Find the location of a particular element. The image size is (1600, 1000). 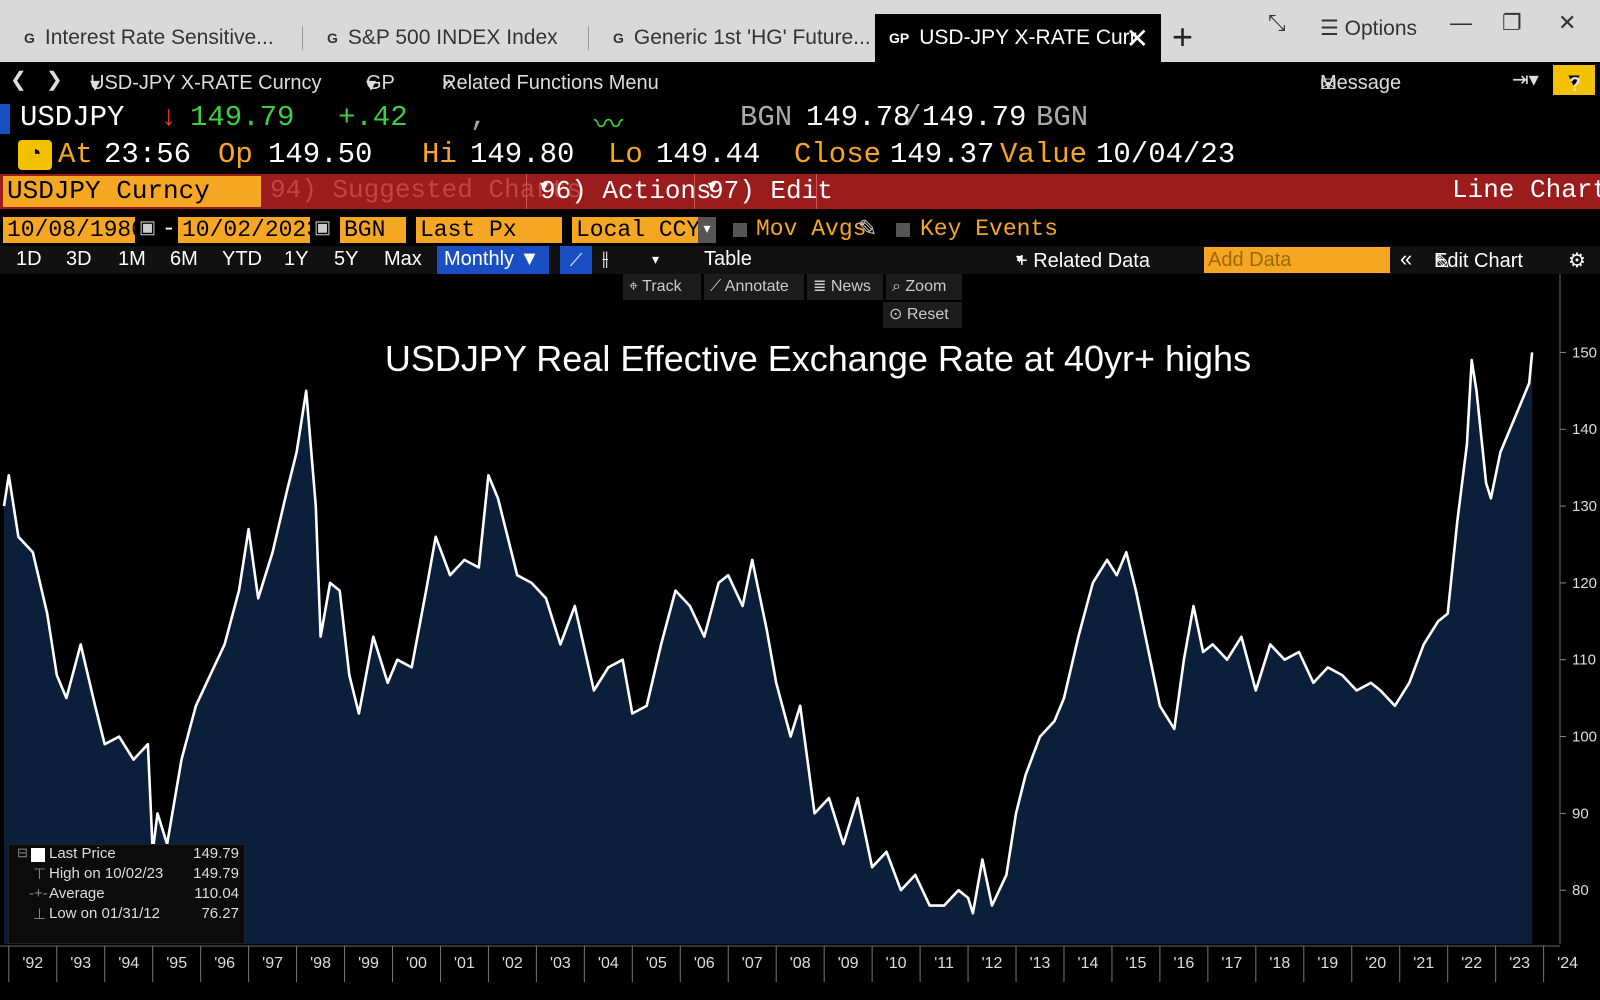

low-marker-icon: ⊥ is located at coordinates (40, 914).